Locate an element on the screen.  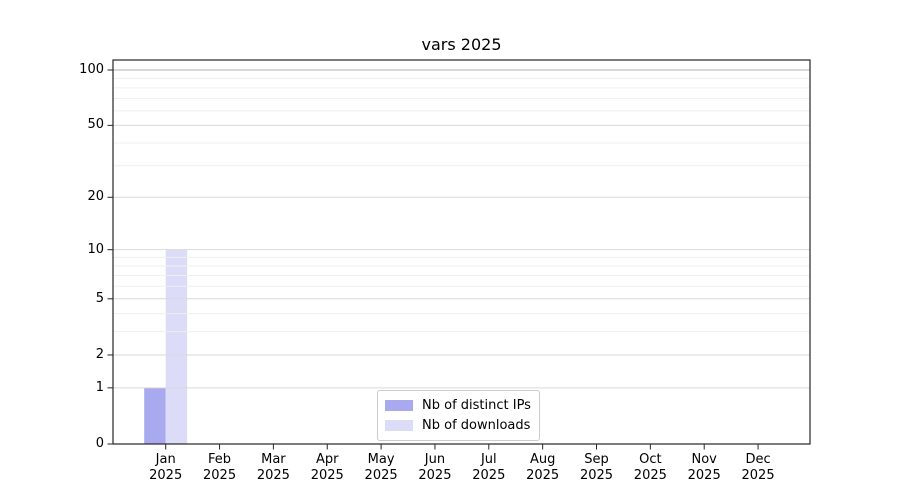
x-tick-label-apr: Apr 2025 is located at coordinates (327, 467).